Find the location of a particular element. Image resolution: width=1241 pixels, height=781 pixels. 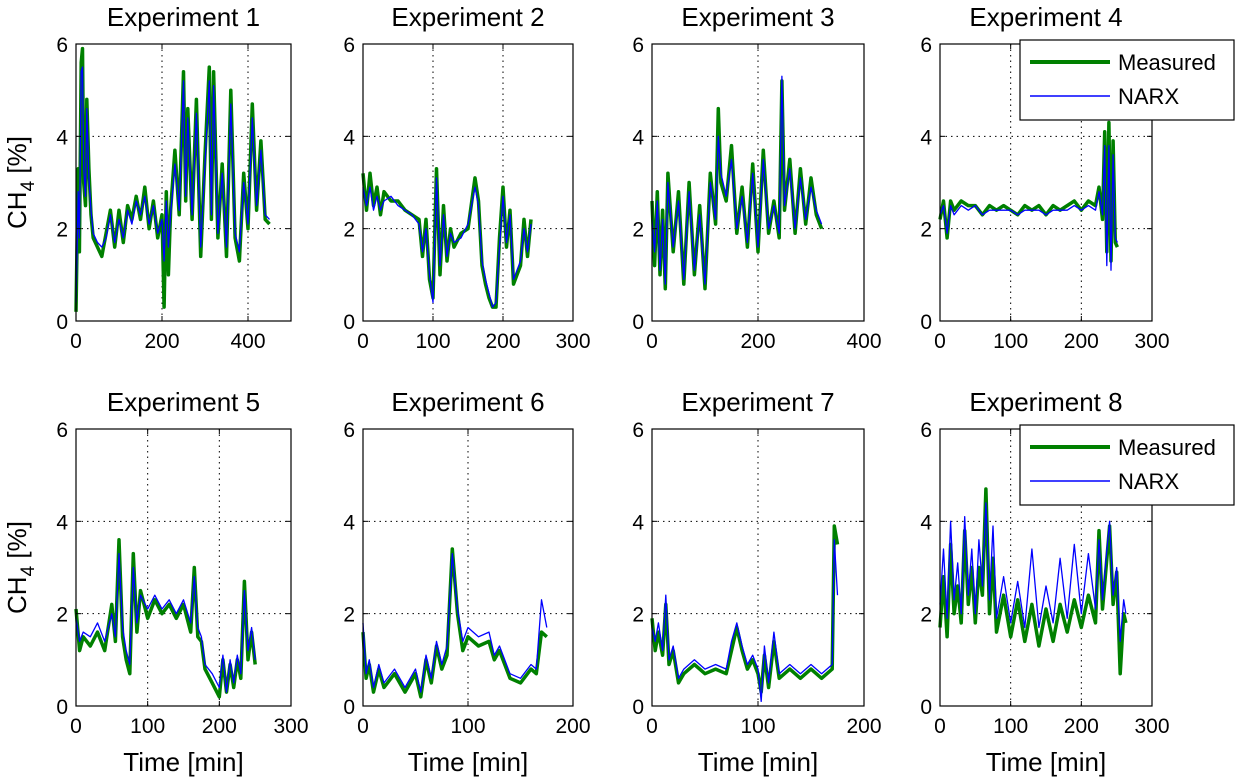

subplot-3: 0 200 400 0 2 4 6 Experiment 3 is located at coordinates (756, 177).